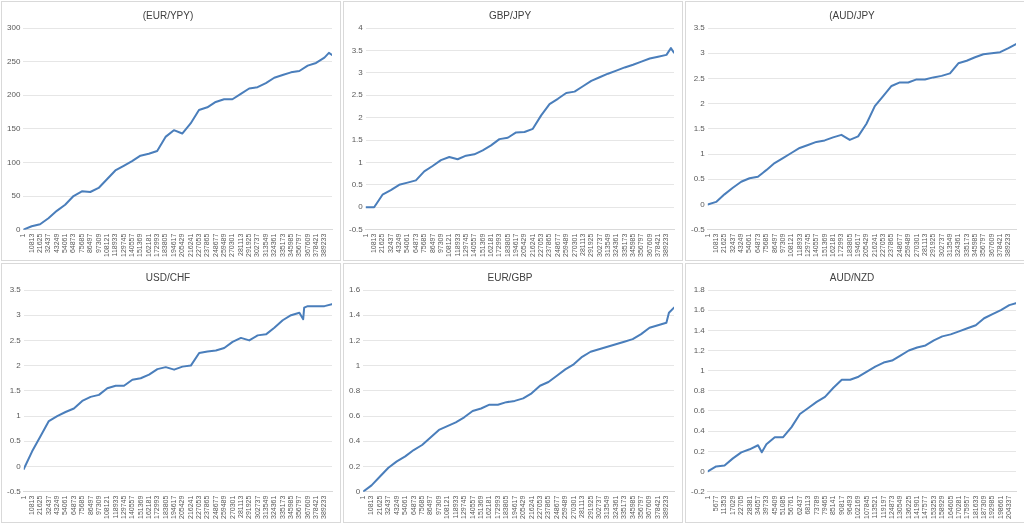 Image resolution: width=1024 pixels, height=525 pixels. What do you see at coordinates (13, 129) in the screenshot?
I see `y-tick-label: 150` at bounding box center [13, 129].